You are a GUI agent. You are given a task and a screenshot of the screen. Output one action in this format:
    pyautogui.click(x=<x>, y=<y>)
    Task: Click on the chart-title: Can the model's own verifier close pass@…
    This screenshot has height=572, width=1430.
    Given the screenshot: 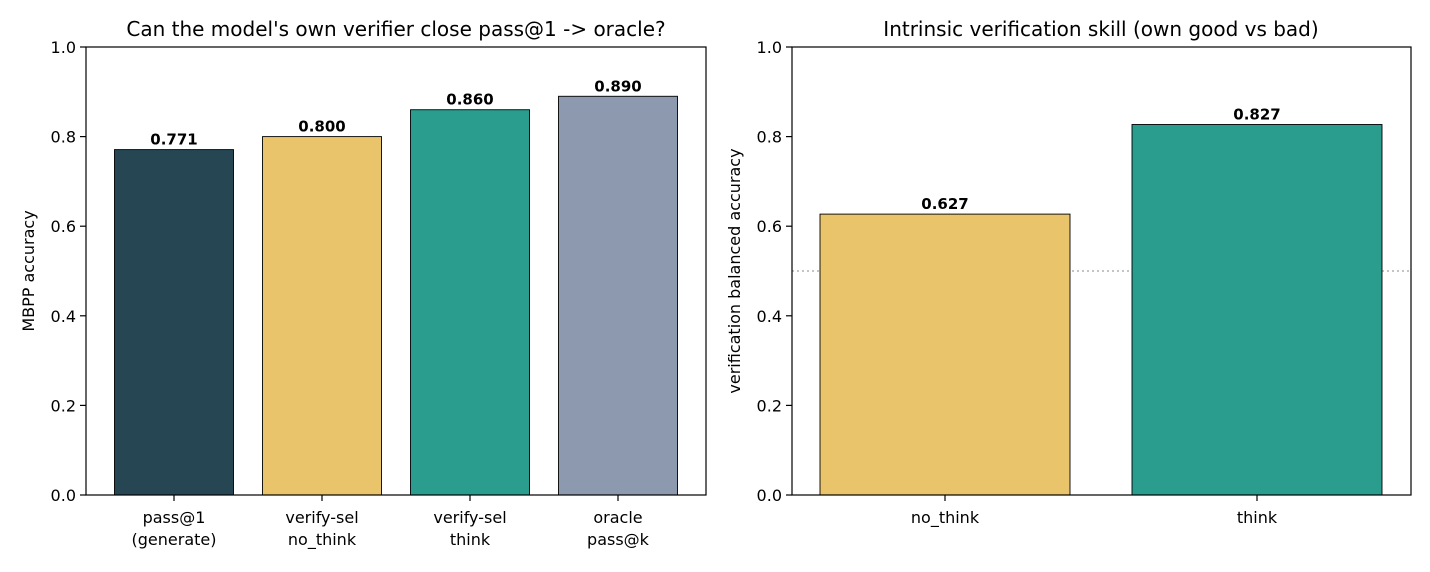 What is the action you would take?
    pyautogui.click(x=395, y=29)
    